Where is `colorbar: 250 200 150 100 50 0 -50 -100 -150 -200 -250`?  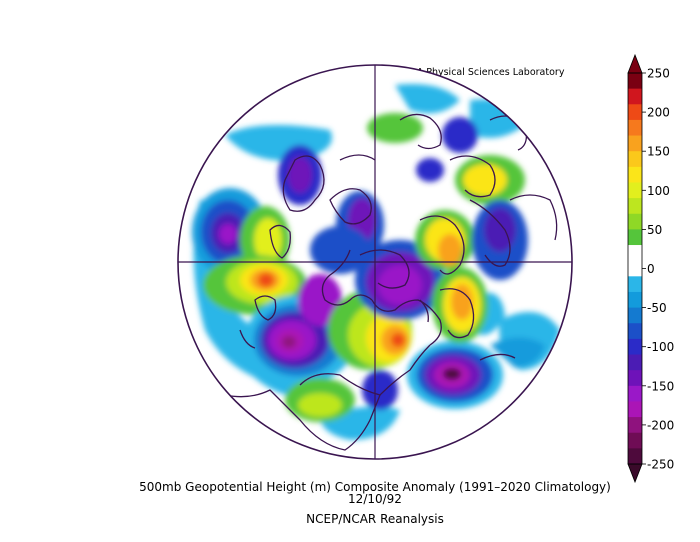 colorbar: 250 200 150 100 50 0 -50 -100 -150 -200 -250 is located at coordinates (650, 268).